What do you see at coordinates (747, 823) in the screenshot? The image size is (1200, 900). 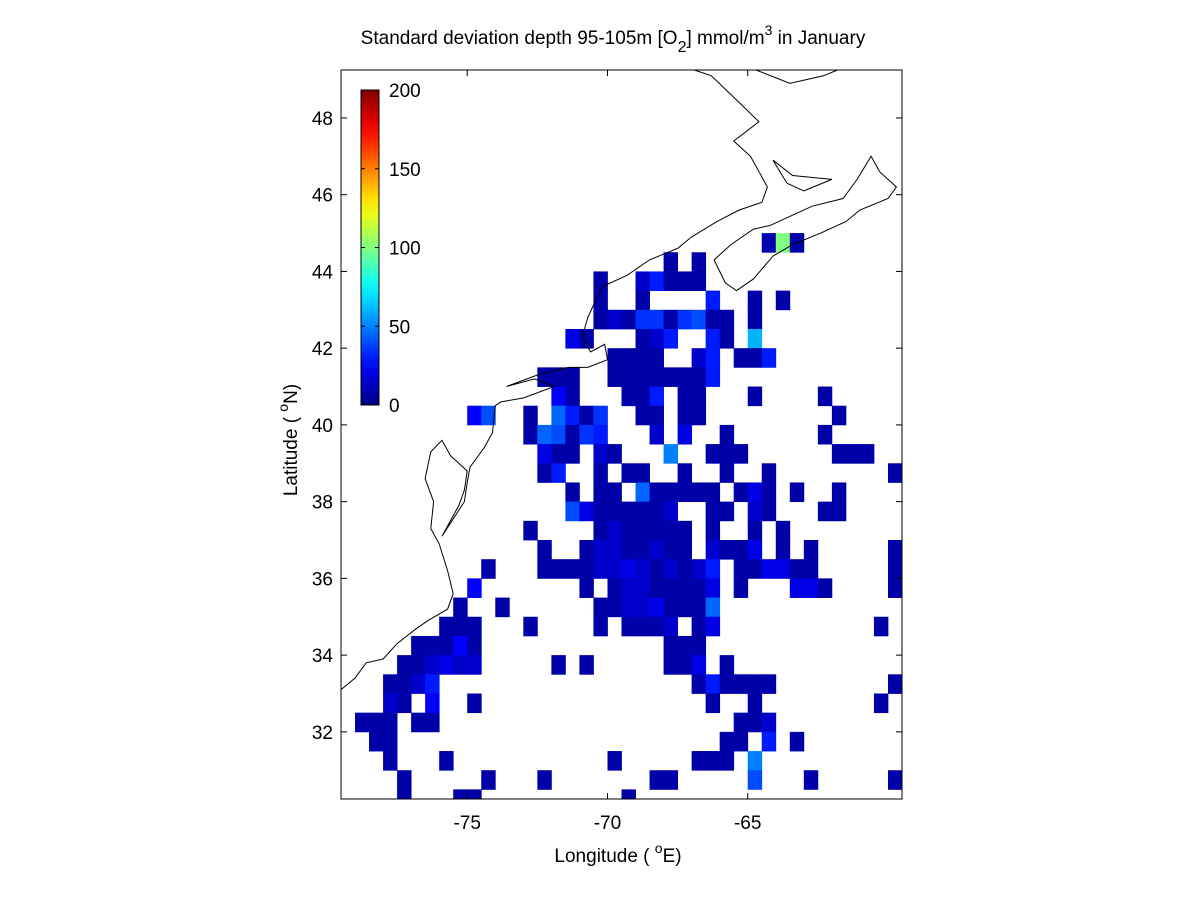 I see `x-tick-label: -65` at bounding box center [747, 823].